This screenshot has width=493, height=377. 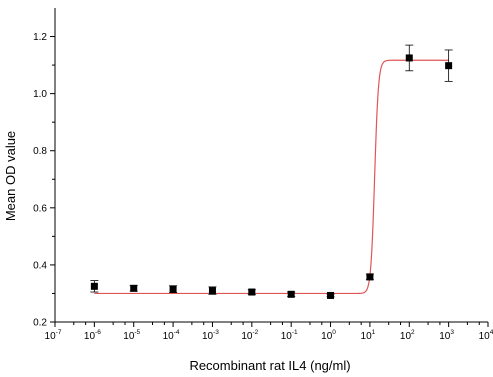 I want to click on x-tick-label: 10⁰, so click(x=328, y=335).